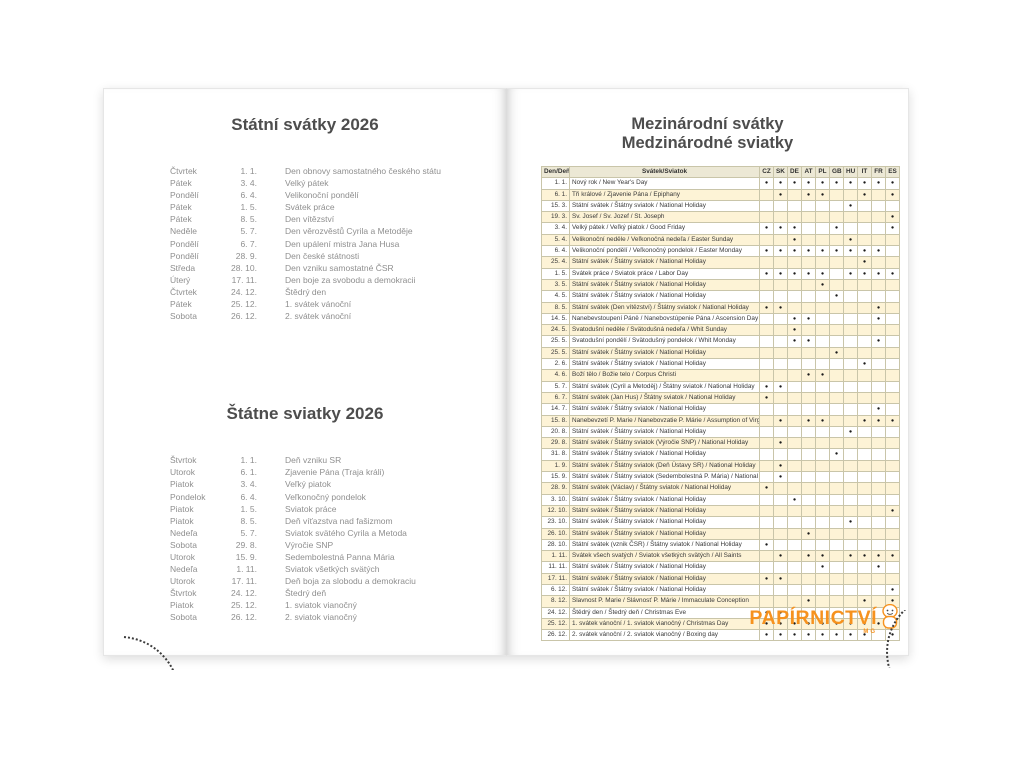 The height and width of the screenshot is (768, 1024). Describe the element at coordinates (555, 296) in the screenshot. I see `date-cell: 4. 5.` at that location.